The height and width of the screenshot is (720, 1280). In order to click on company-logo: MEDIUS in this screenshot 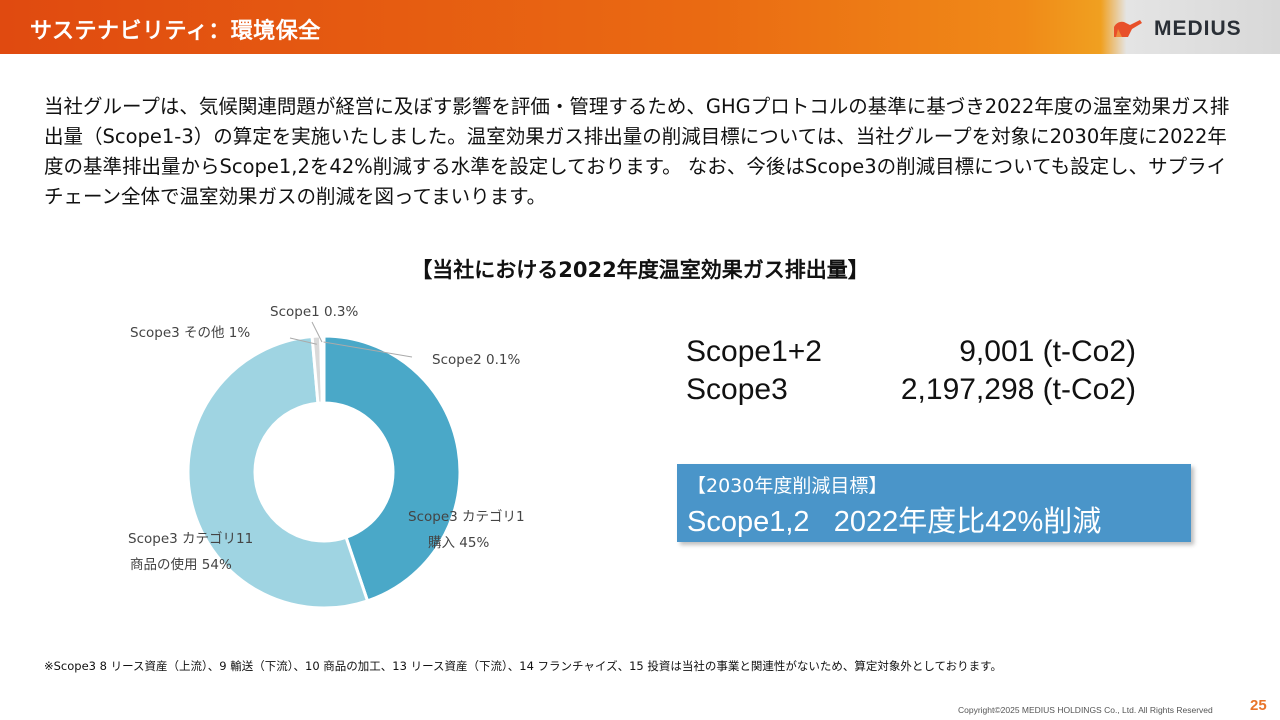, I will do `click(1176, 29)`.